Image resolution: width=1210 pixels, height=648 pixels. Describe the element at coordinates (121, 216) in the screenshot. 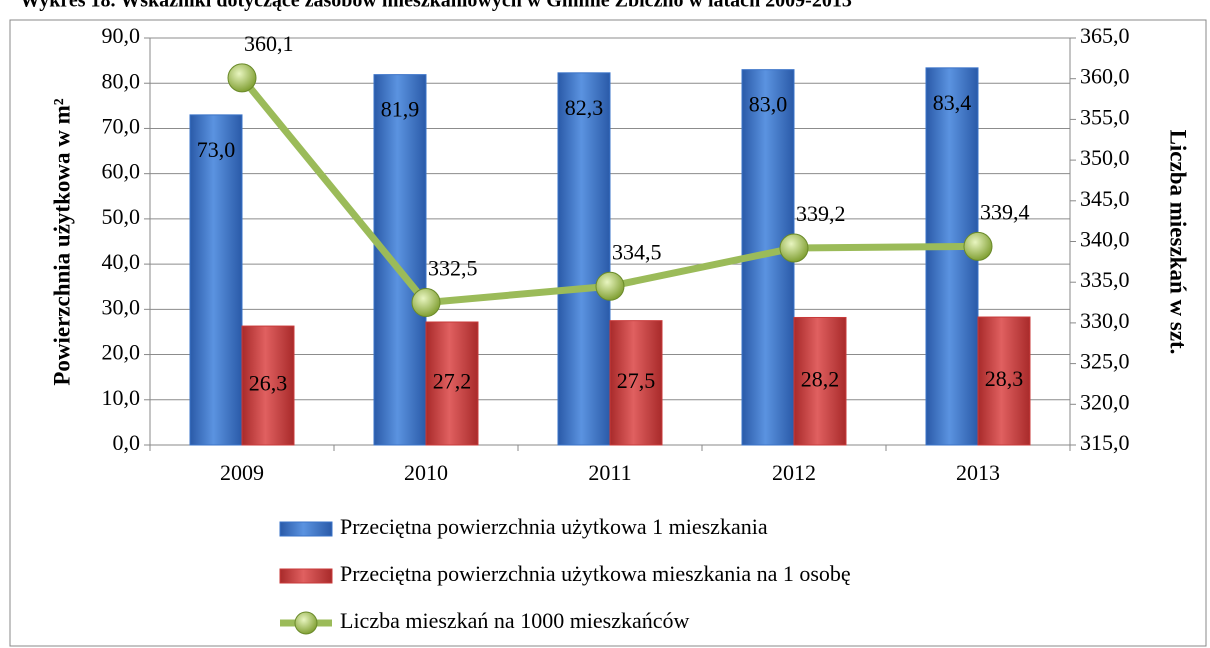

I see `y-tick-label: 50,0` at that location.